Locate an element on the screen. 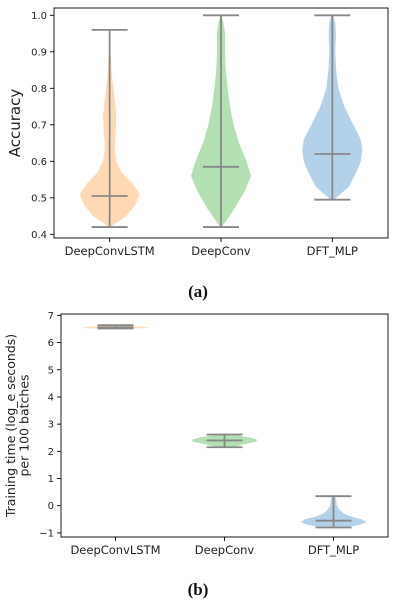 This screenshot has height=601, width=396. y-tick-label: 0.6 is located at coordinates (39, 162).